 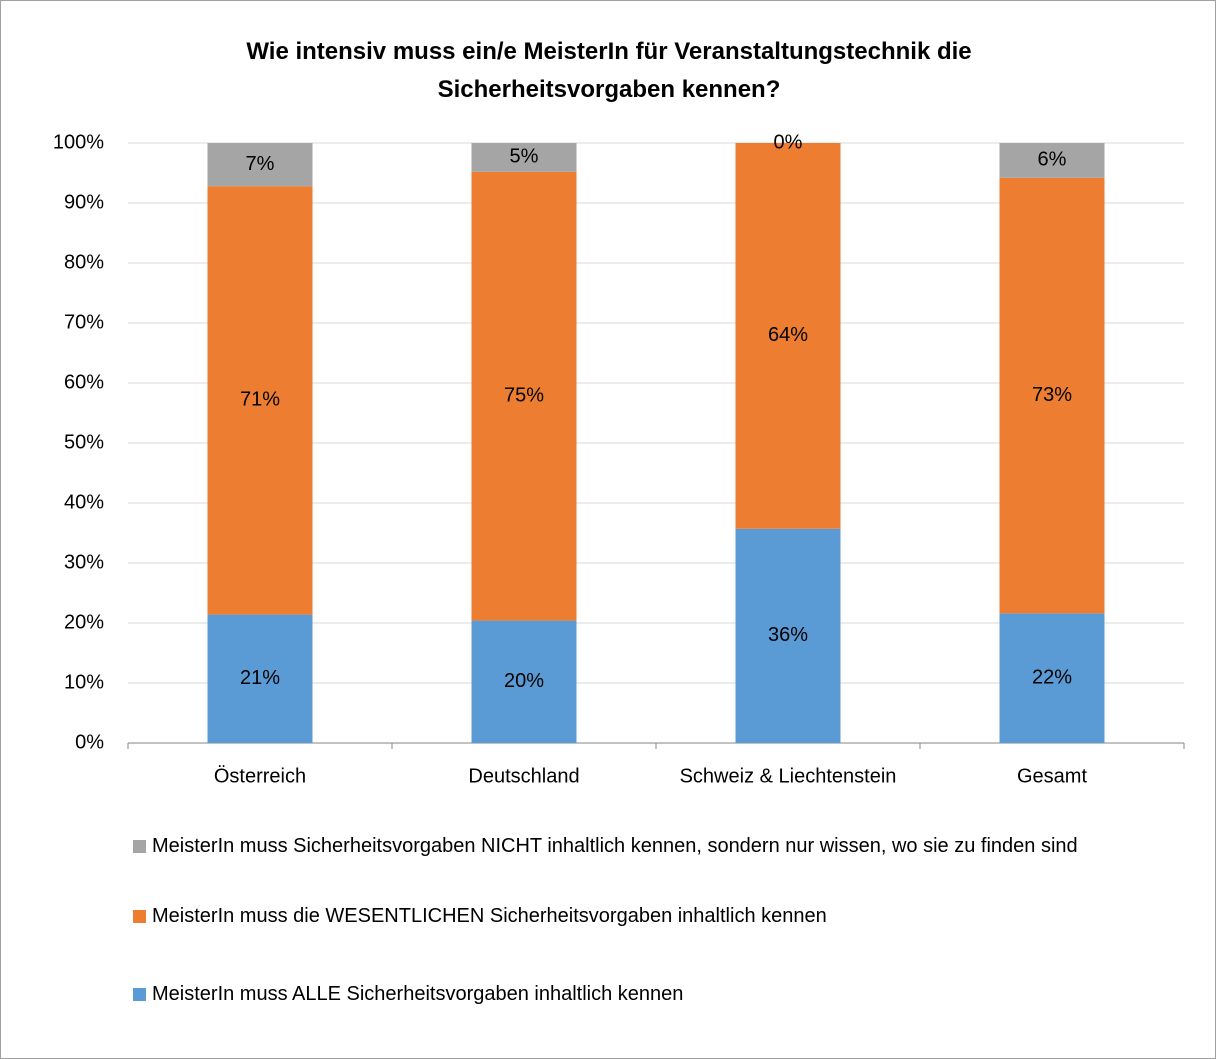 What do you see at coordinates (523, 776) in the screenshot?
I see `x-tick-label: Deutschland` at bounding box center [523, 776].